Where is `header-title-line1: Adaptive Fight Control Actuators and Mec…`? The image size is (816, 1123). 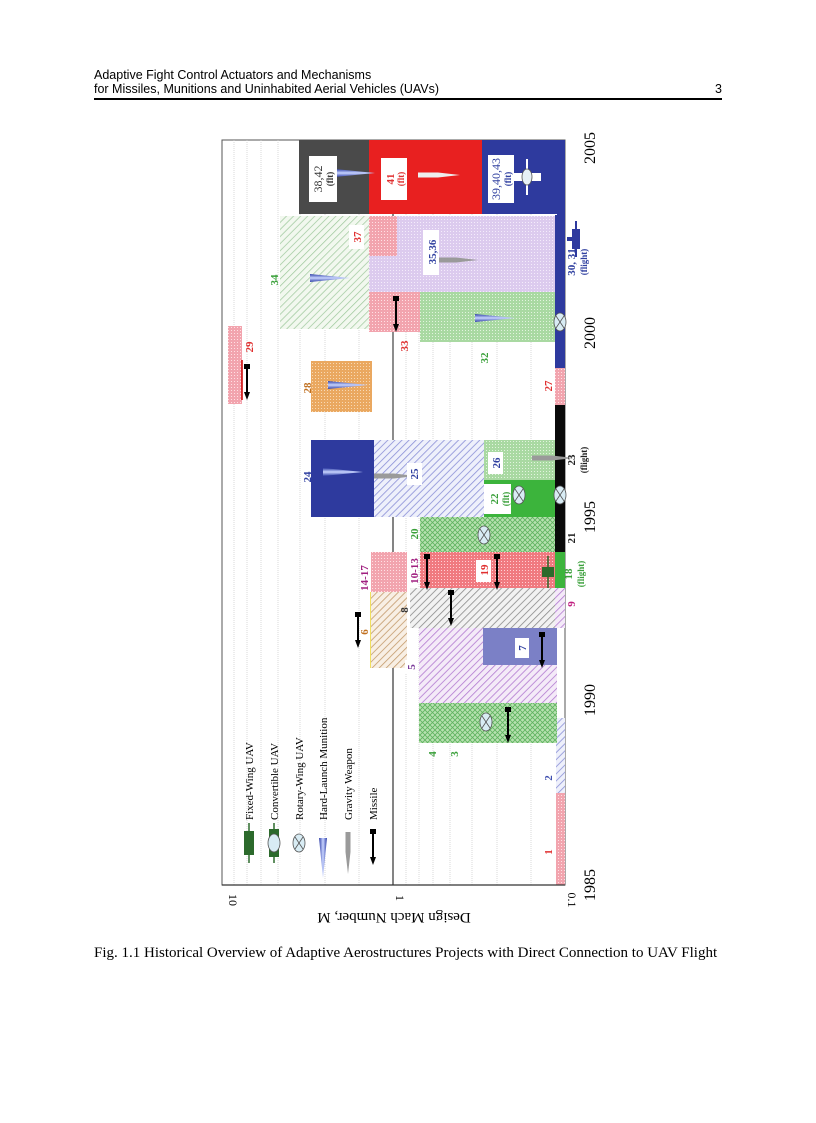
header-title-line1: Adaptive Fight Control Actuators and Mec… is located at coordinates (233, 75).